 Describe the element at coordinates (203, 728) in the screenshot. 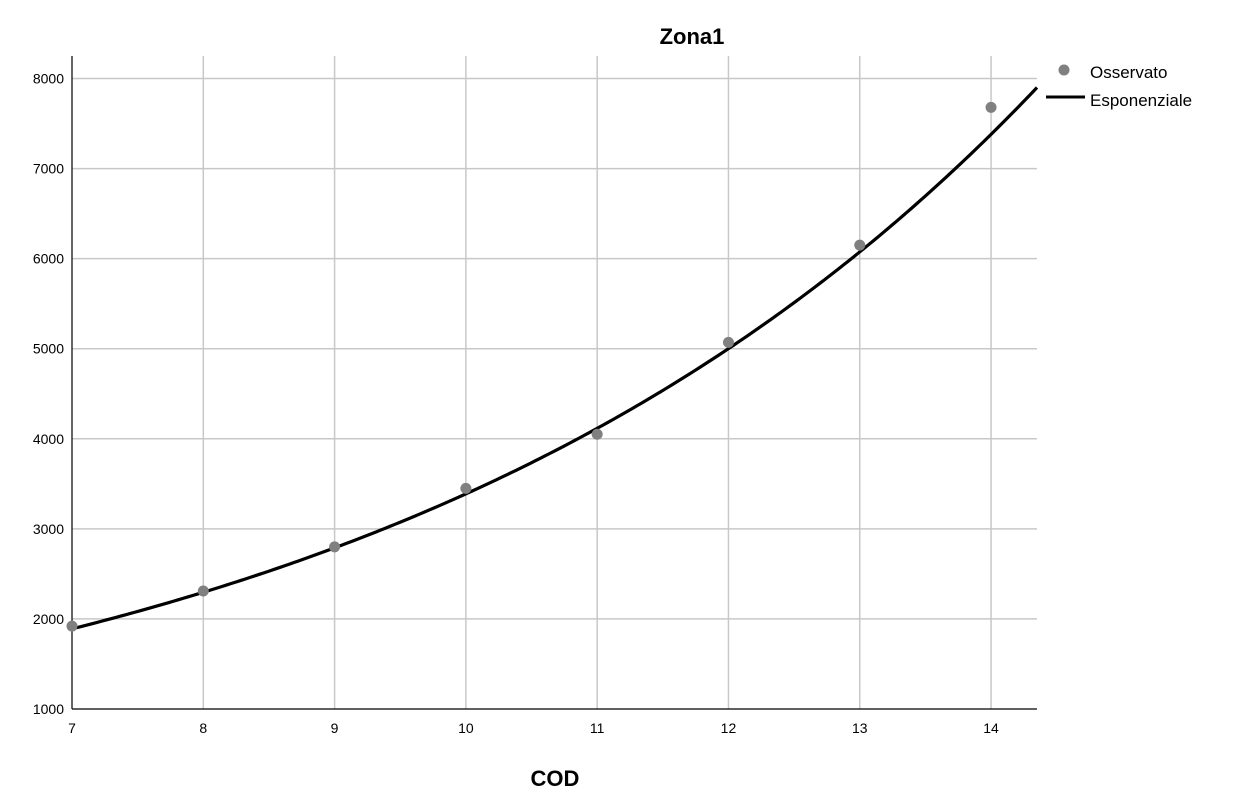

I see `x-tick-label-8: 8` at that location.